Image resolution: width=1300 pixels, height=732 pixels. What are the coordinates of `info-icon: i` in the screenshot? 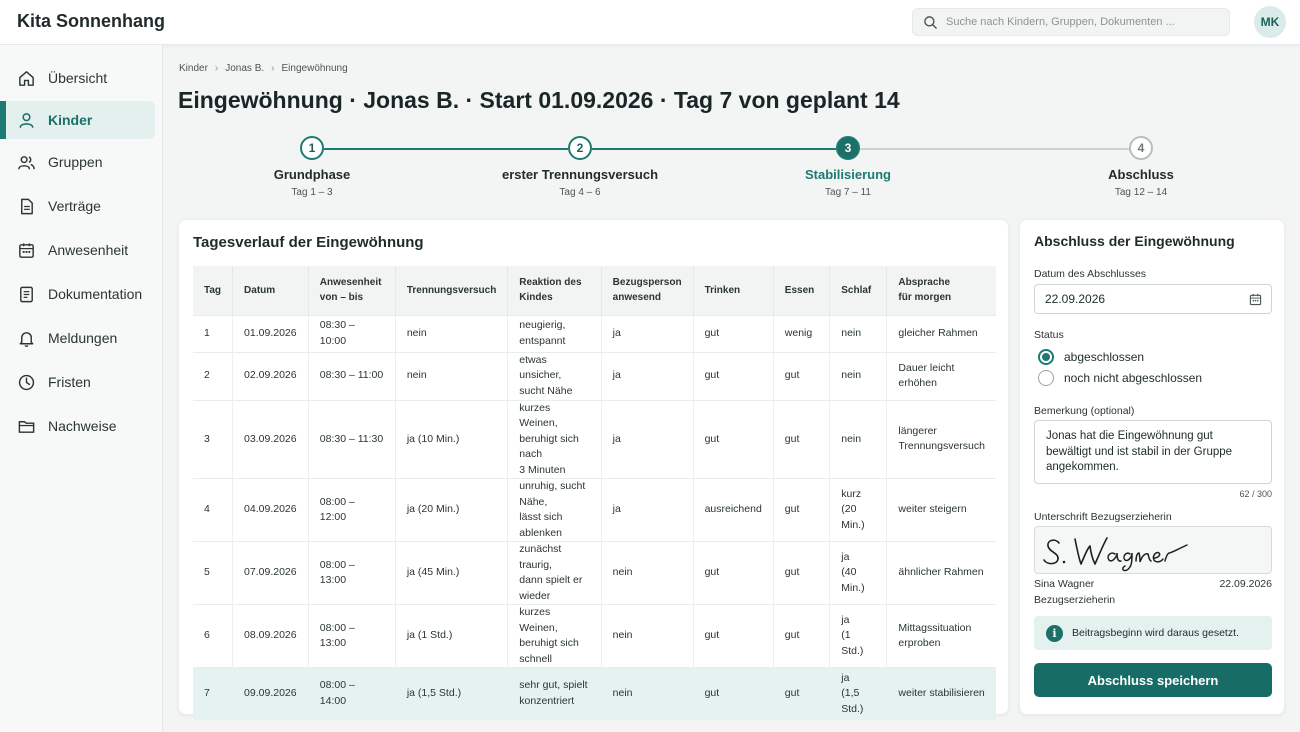 It's located at (1054, 633).